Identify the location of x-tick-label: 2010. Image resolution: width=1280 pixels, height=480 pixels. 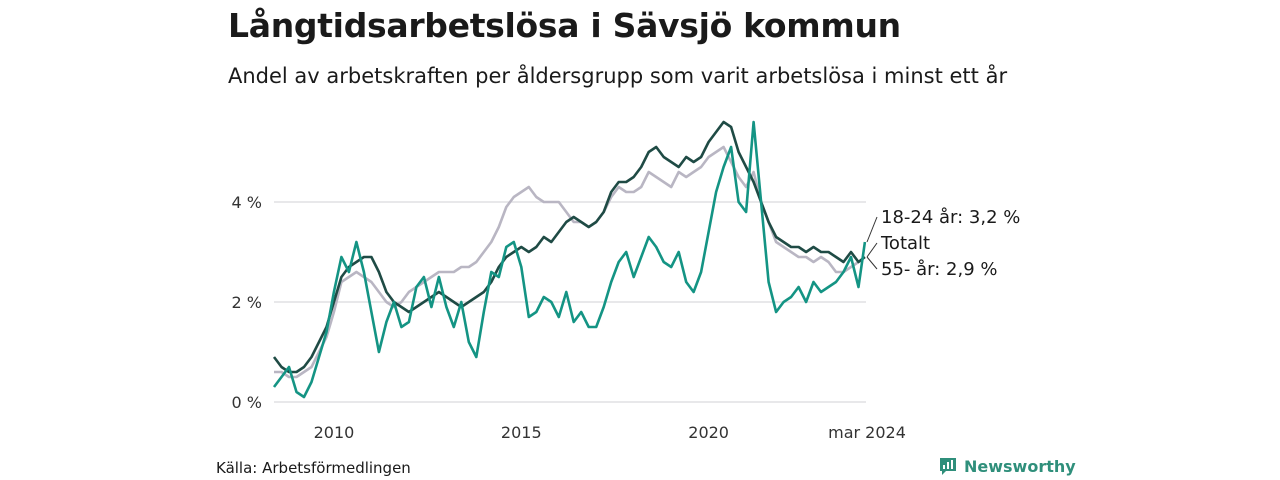
(334, 432).